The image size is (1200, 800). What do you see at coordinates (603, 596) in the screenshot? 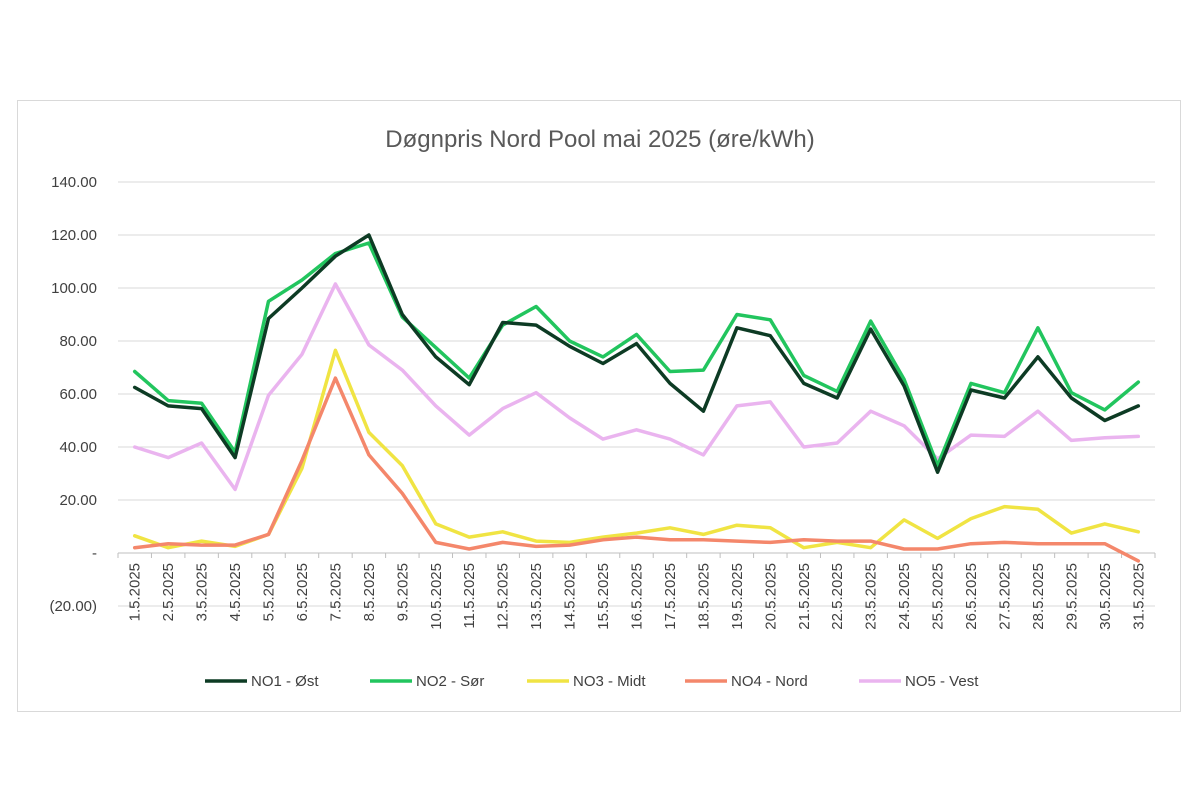
I see `x-tick-label: 15.5.2025` at bounding box center [603, 596].